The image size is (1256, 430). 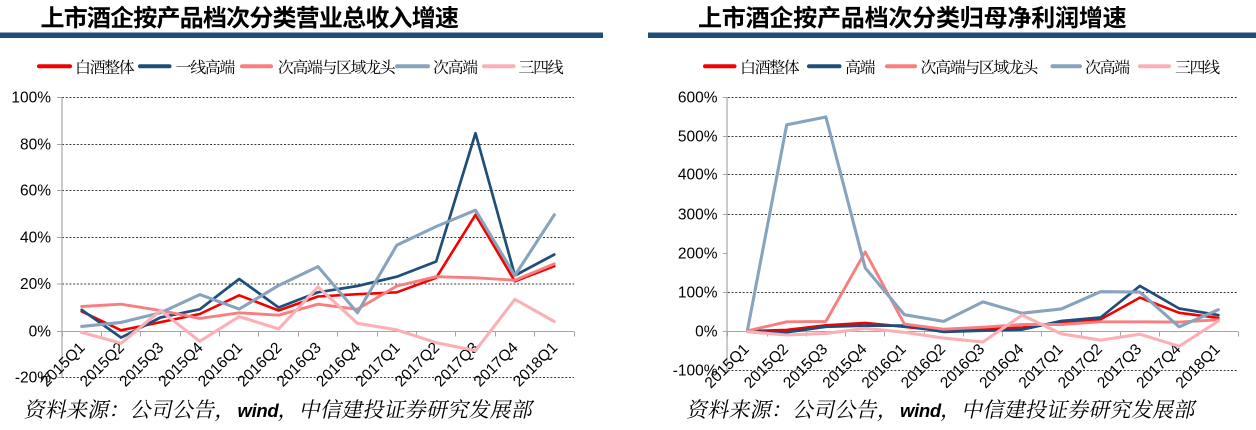 What do you see at coordinates (35, 191) in the screenshot?
I see `svg-text: 60%` at bounding box center [35, 191].